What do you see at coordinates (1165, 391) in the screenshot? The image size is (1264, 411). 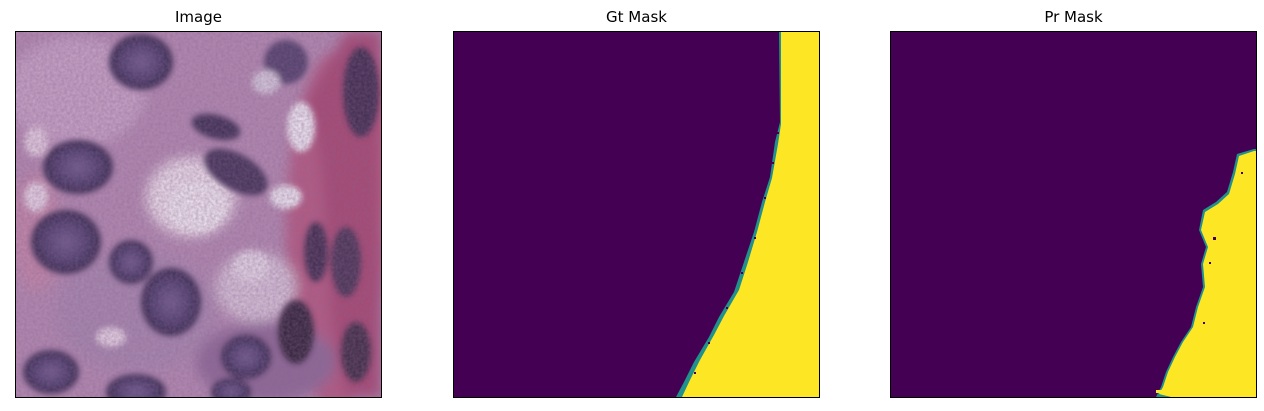 I see `pr-mask-stray-region` at bounding box center [1165, 391].